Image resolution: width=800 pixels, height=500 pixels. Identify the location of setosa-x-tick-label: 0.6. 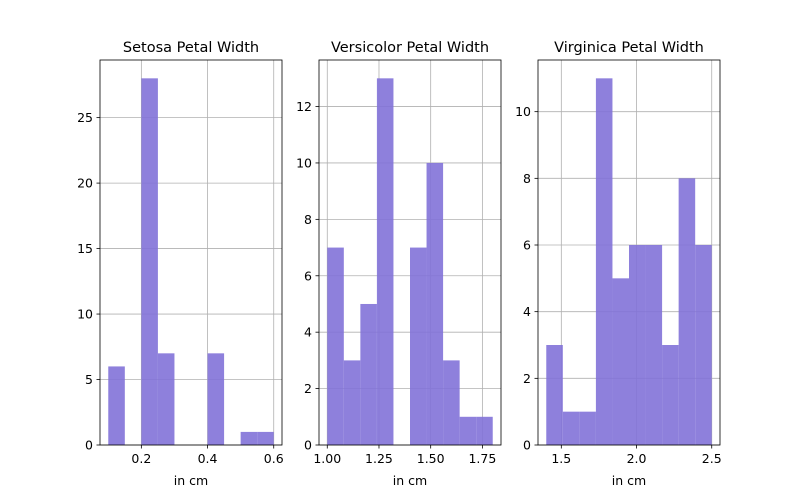
(274, 458).